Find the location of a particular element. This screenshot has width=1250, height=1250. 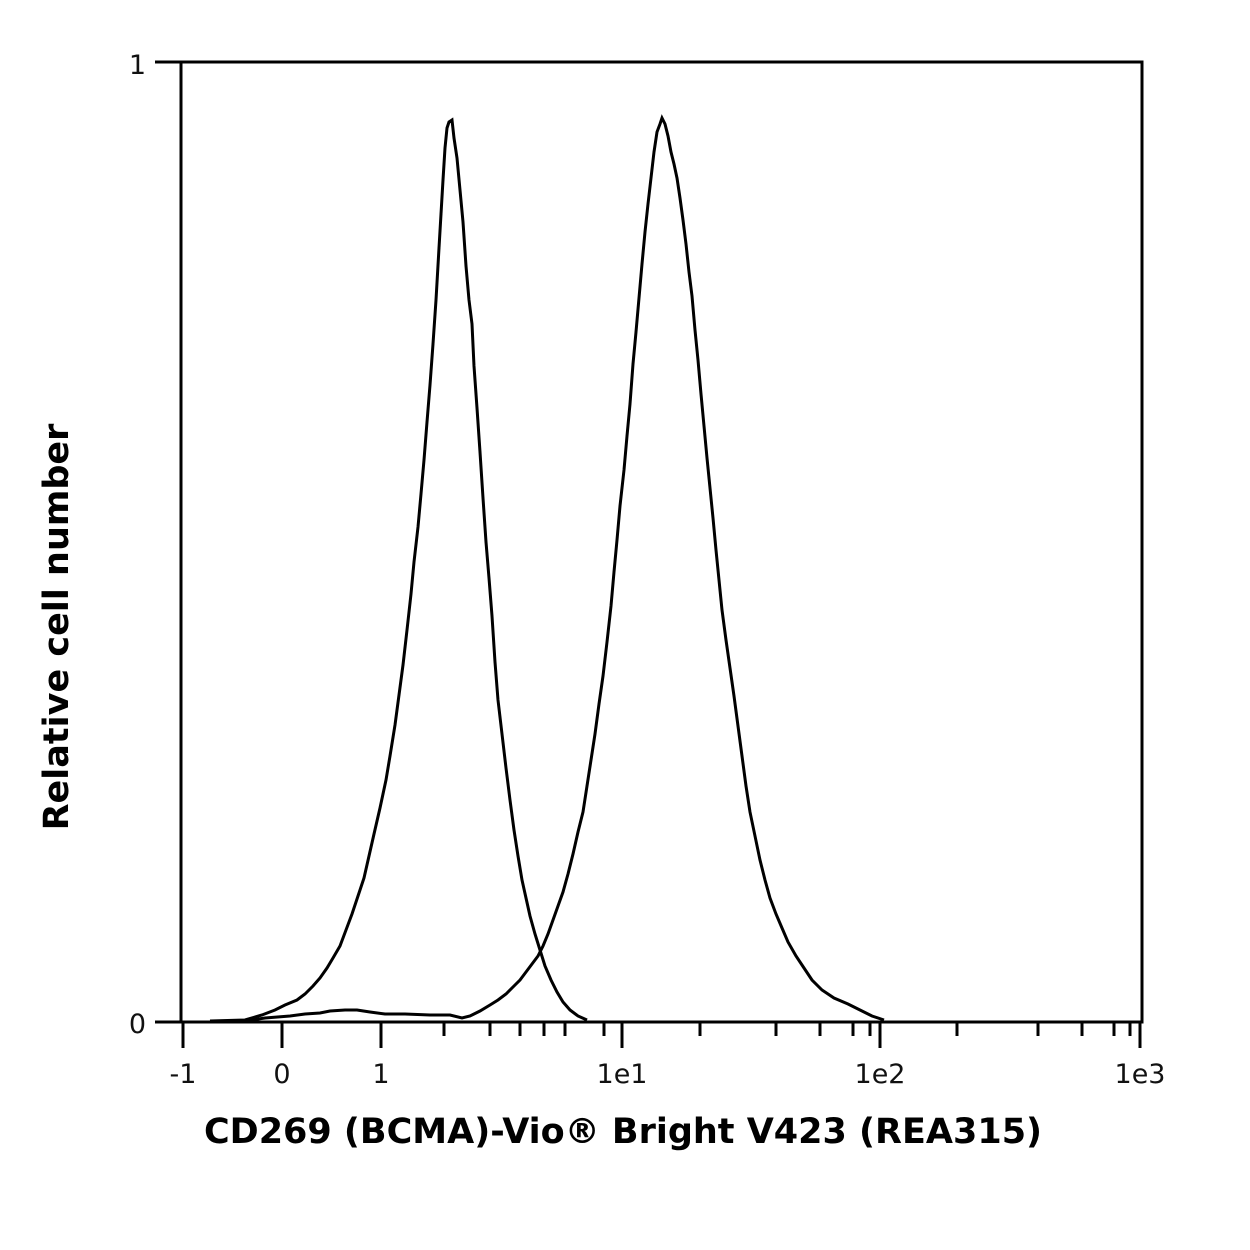

x-tick-label-1e3: 1e3 is located at coordinates (1140, 1074).